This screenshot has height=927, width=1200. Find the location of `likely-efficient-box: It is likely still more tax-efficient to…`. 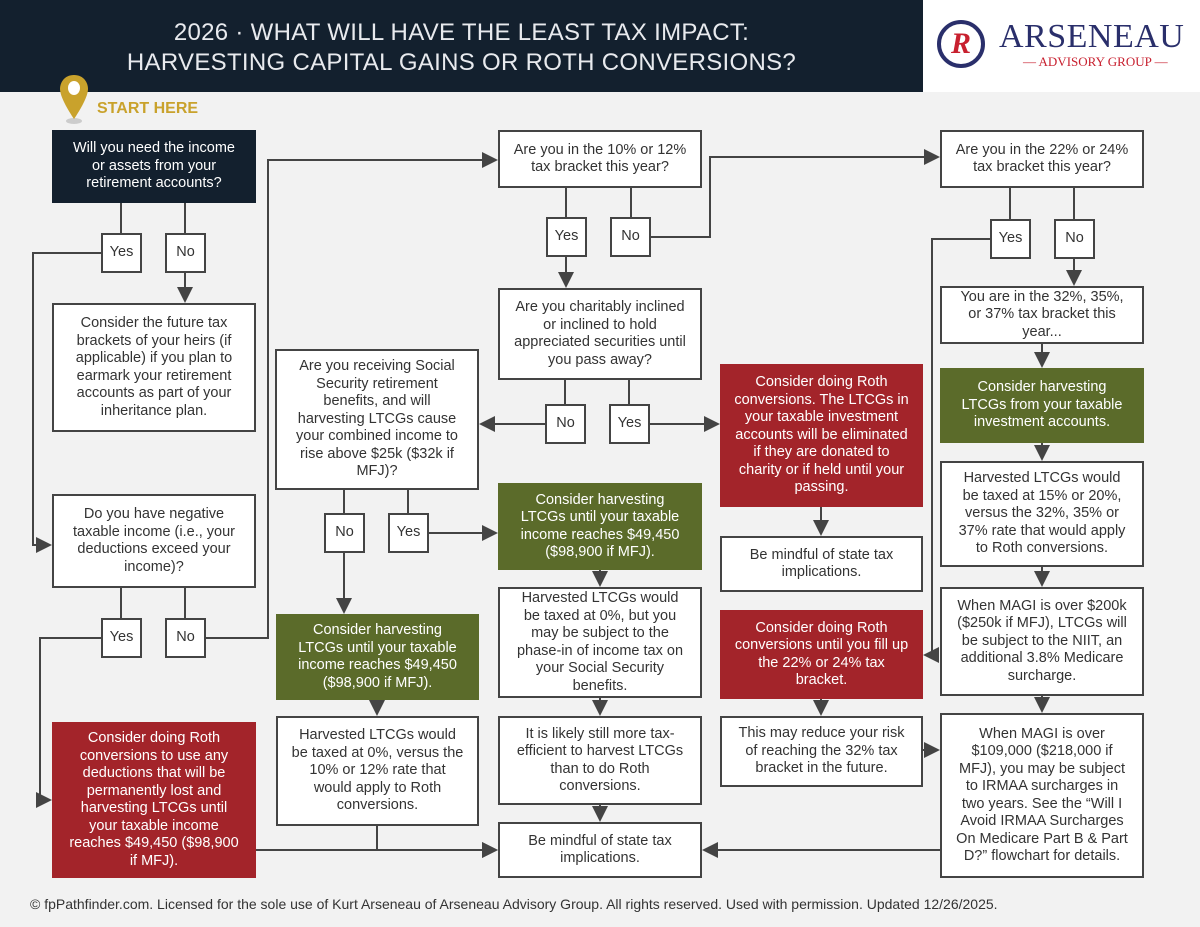

likely-efficient-box: It is likely still more tax-efficient to… is located at coordinates (600, 760).